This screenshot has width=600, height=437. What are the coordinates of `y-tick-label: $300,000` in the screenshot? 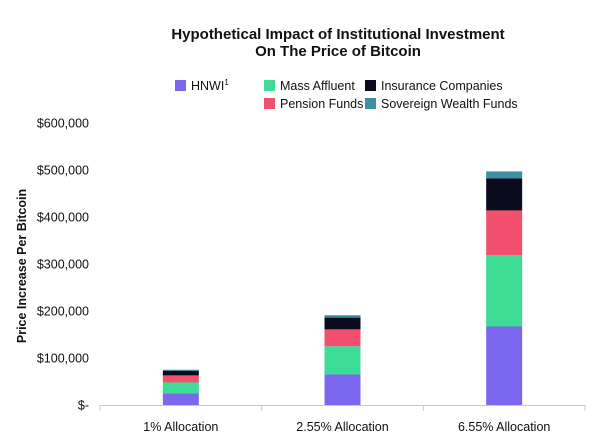 It's located at (63, 265).